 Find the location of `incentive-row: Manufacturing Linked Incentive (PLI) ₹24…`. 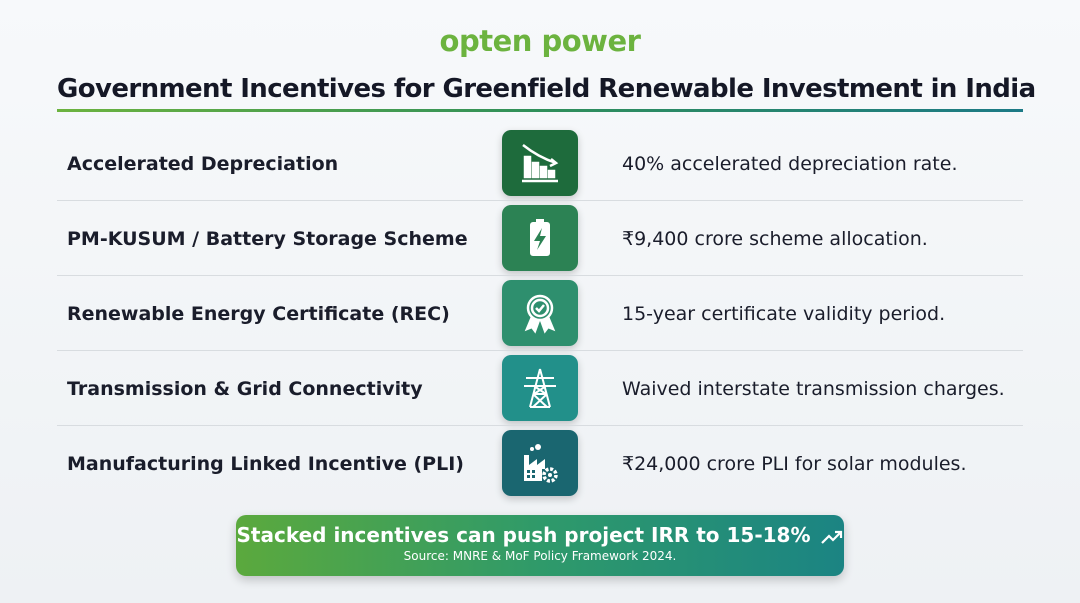

incentive-row: Manufacturing Linked Incentive (PLI) ₹24… is located at coordinates (540, 463).